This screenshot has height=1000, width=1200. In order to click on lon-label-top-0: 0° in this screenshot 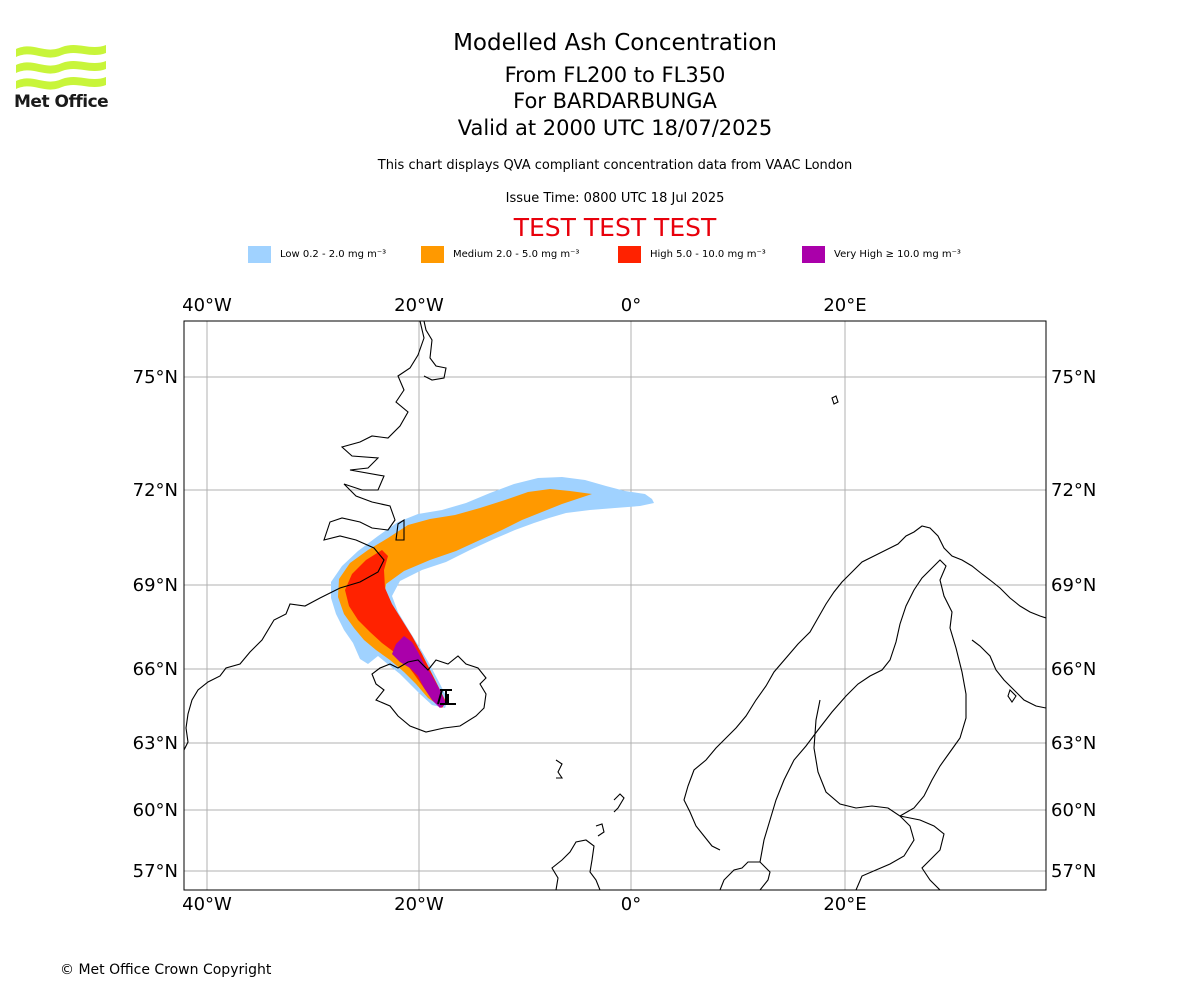, I will do `click(631, 305)`.